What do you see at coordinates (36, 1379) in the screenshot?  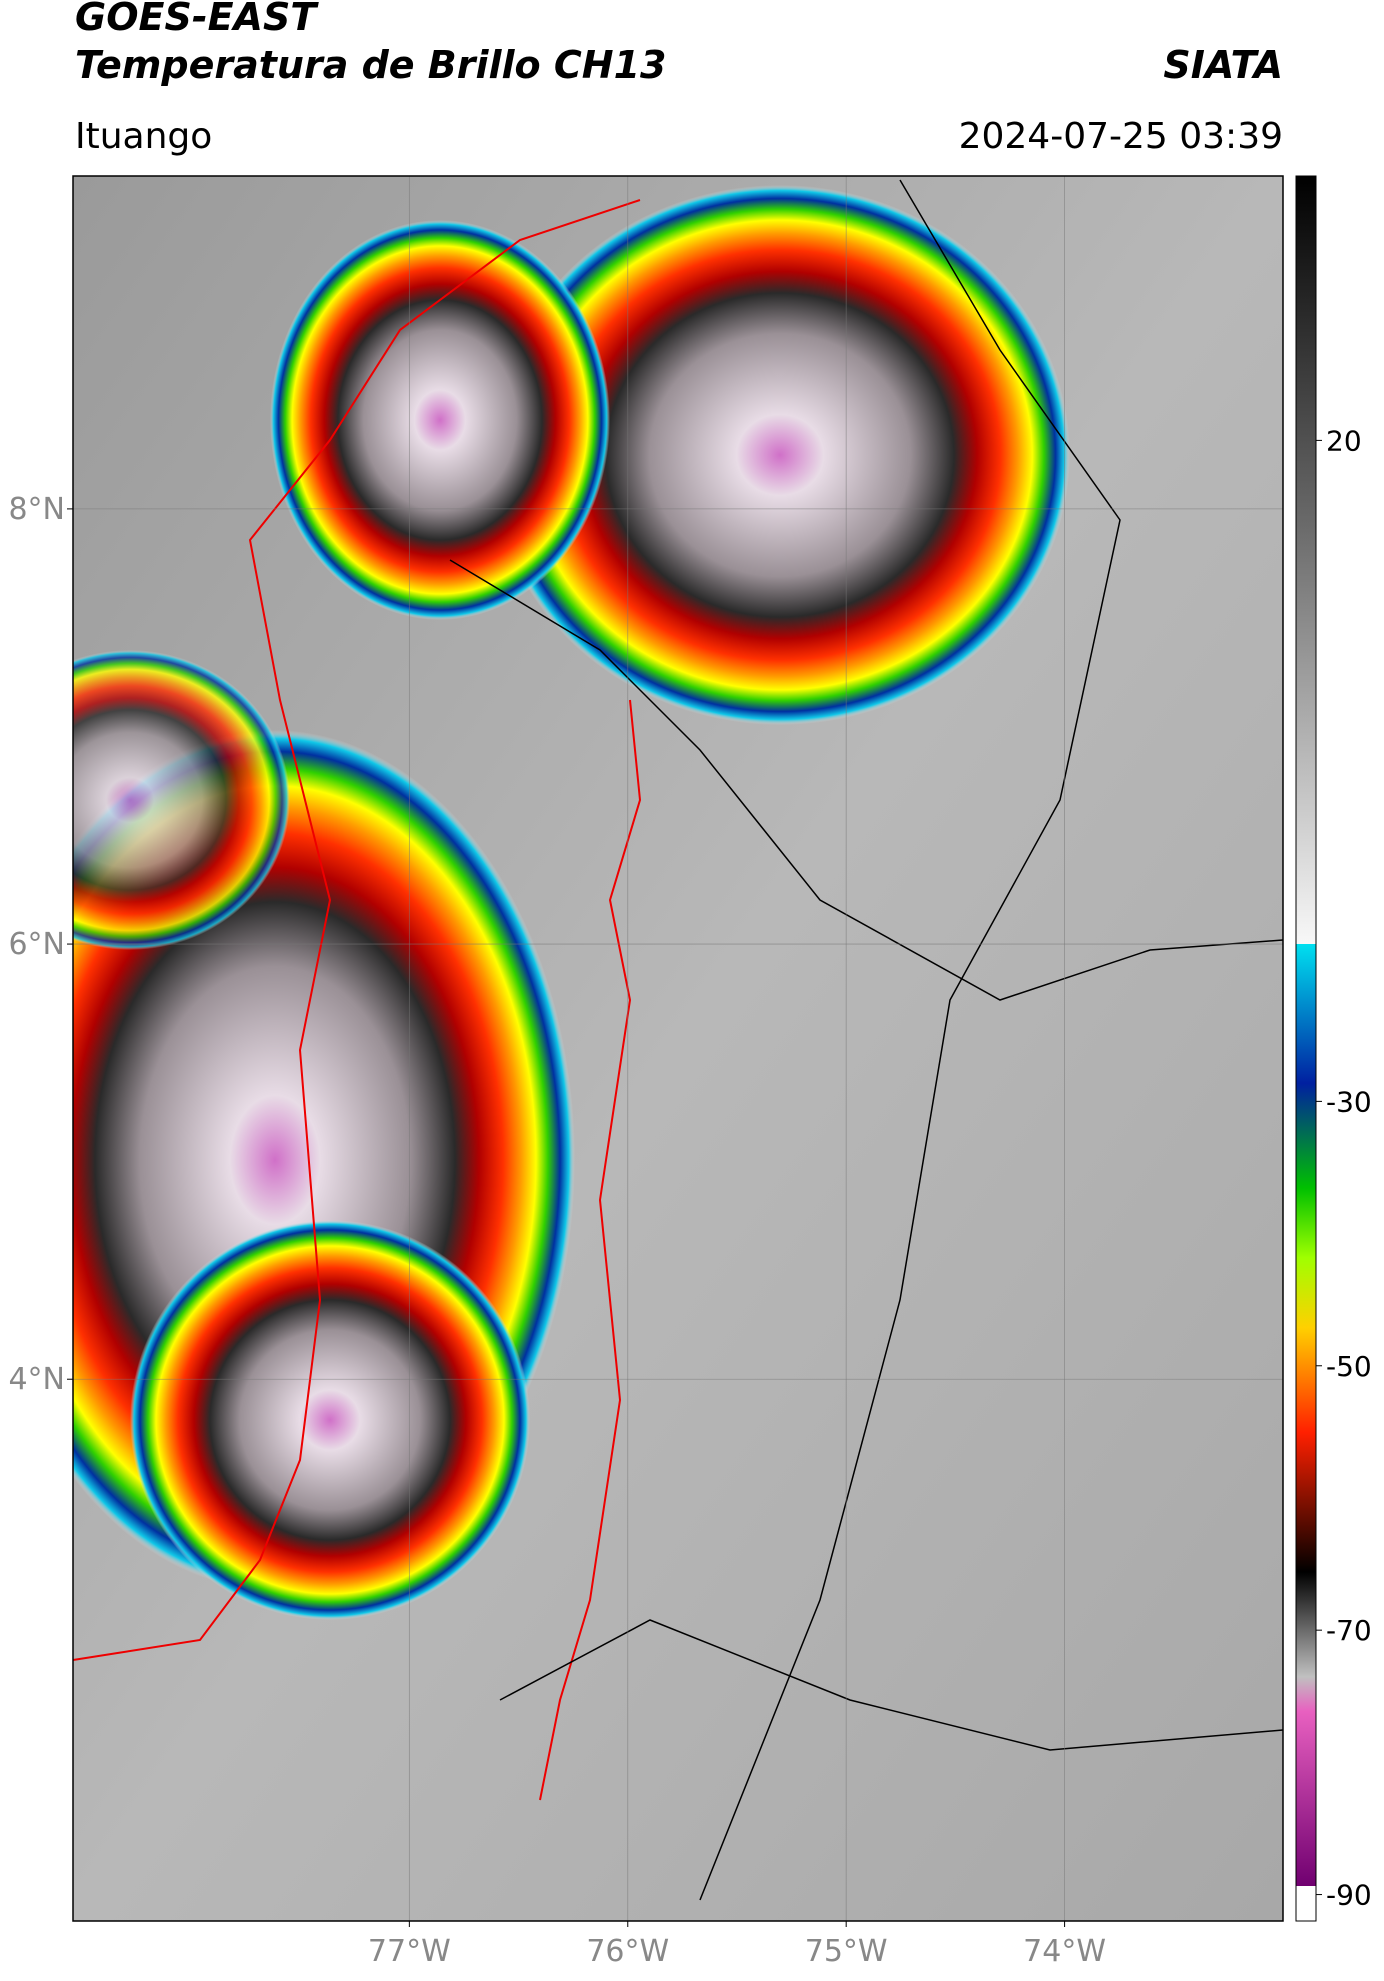 I see `y-tick-label: 4°N` at bounding box center [36, 1379].